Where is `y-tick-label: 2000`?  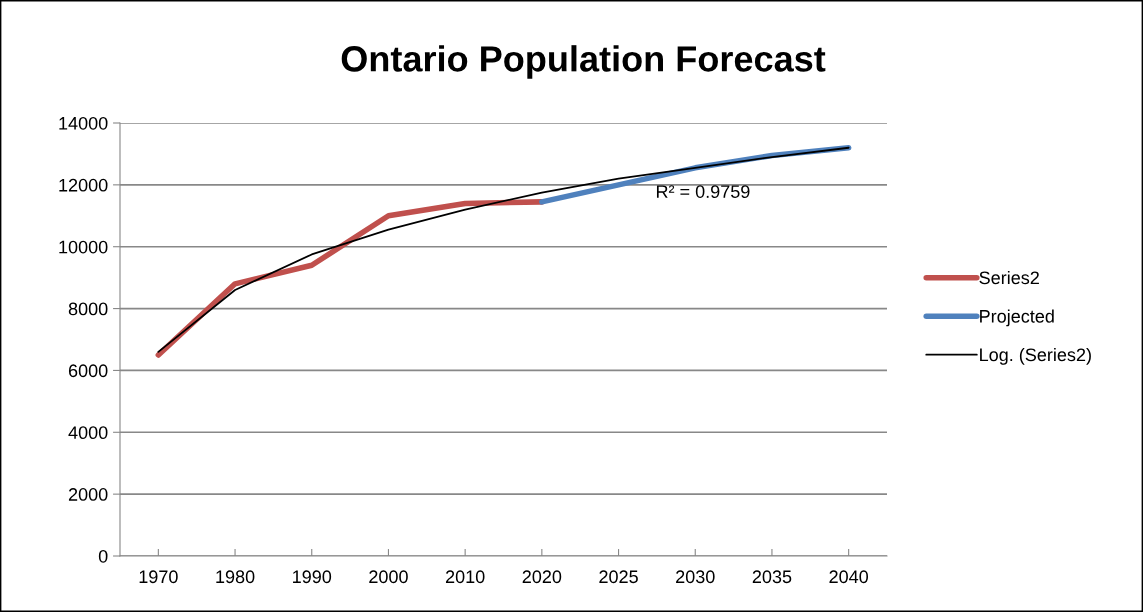
y-tick-label: 2000 is located at coordinates (88, 494).